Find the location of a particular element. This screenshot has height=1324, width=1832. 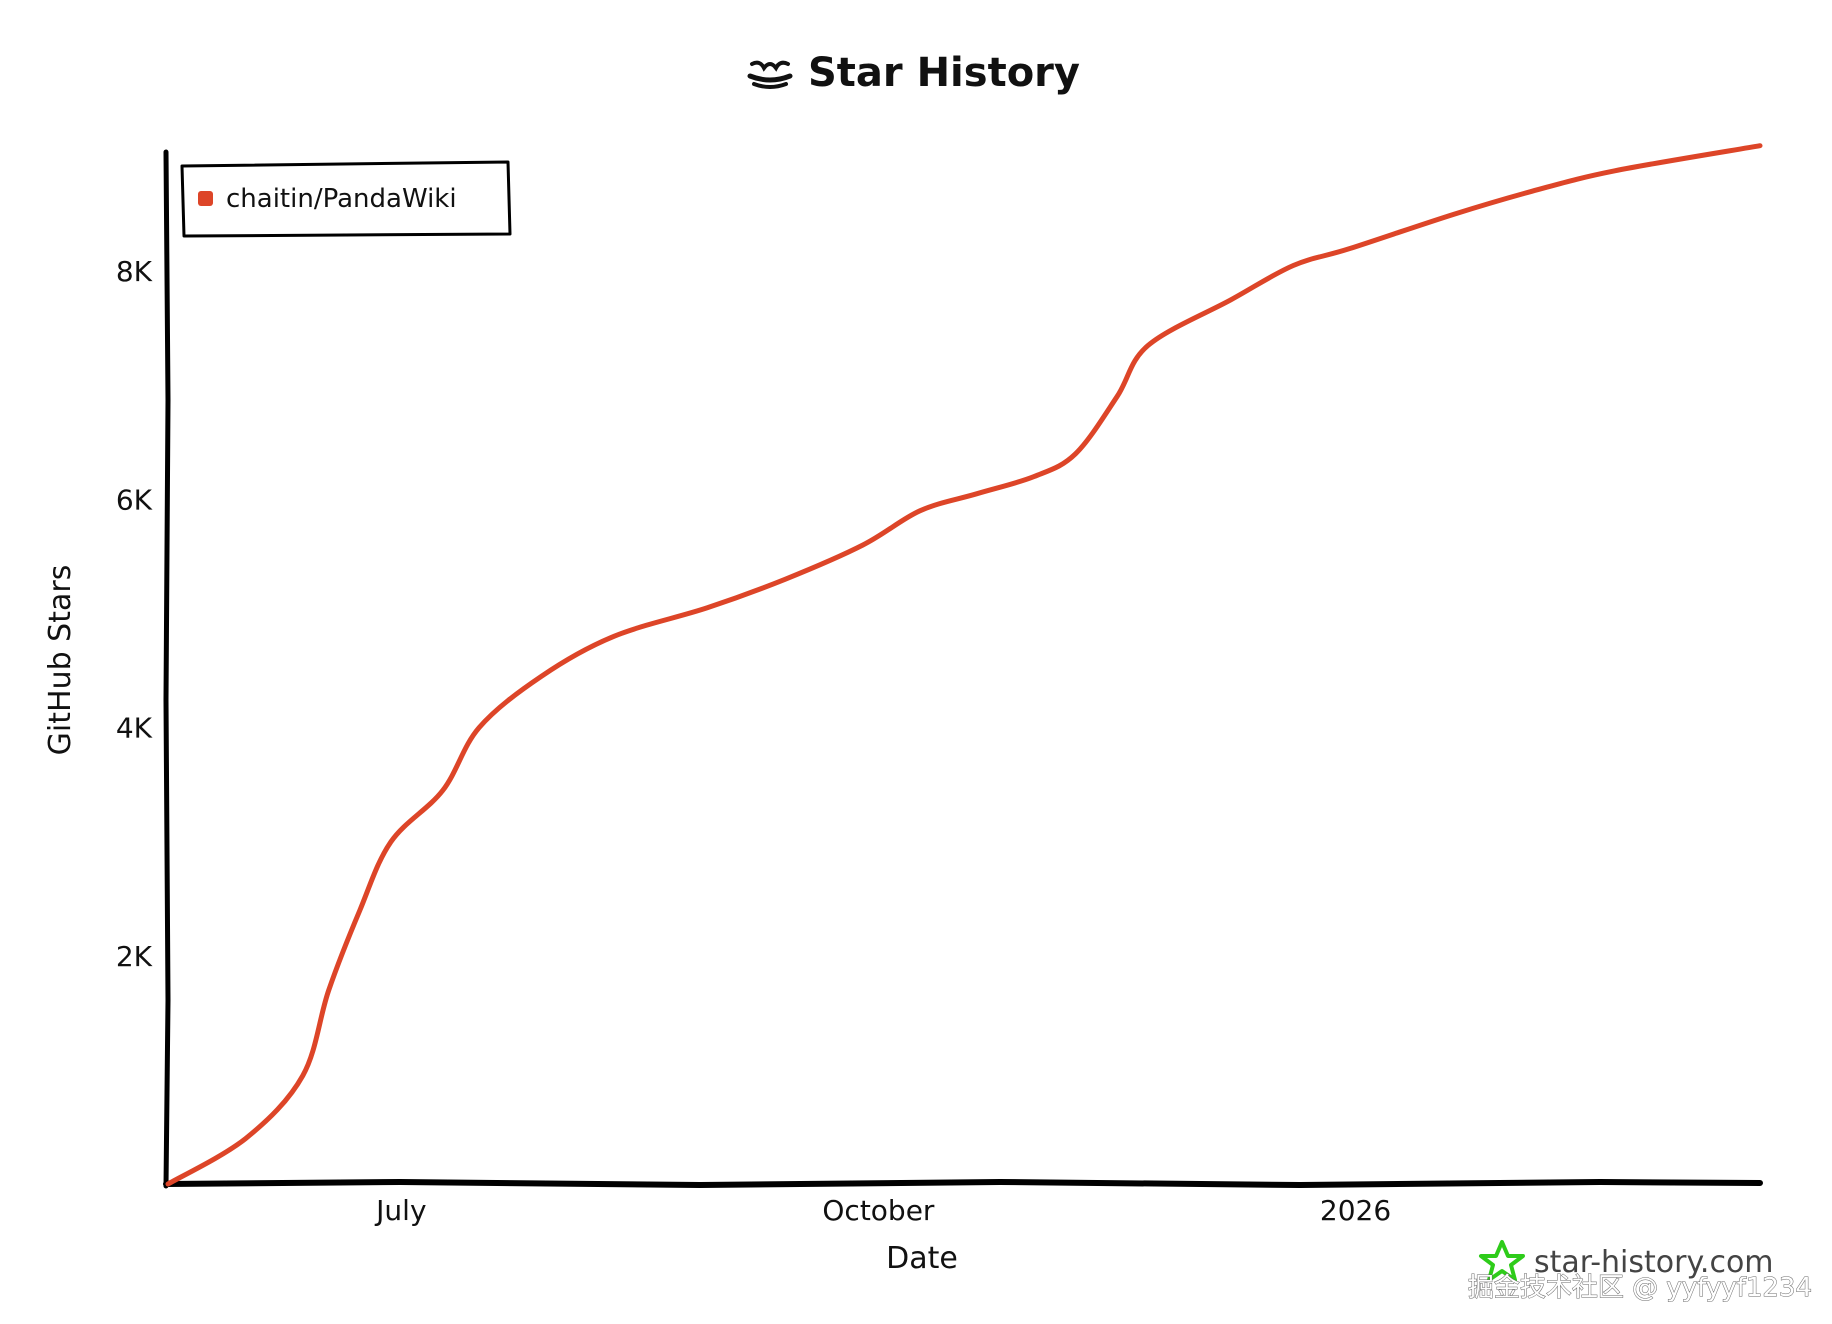

brand-link: star-history.com is located at coordinates (1654, 1262).